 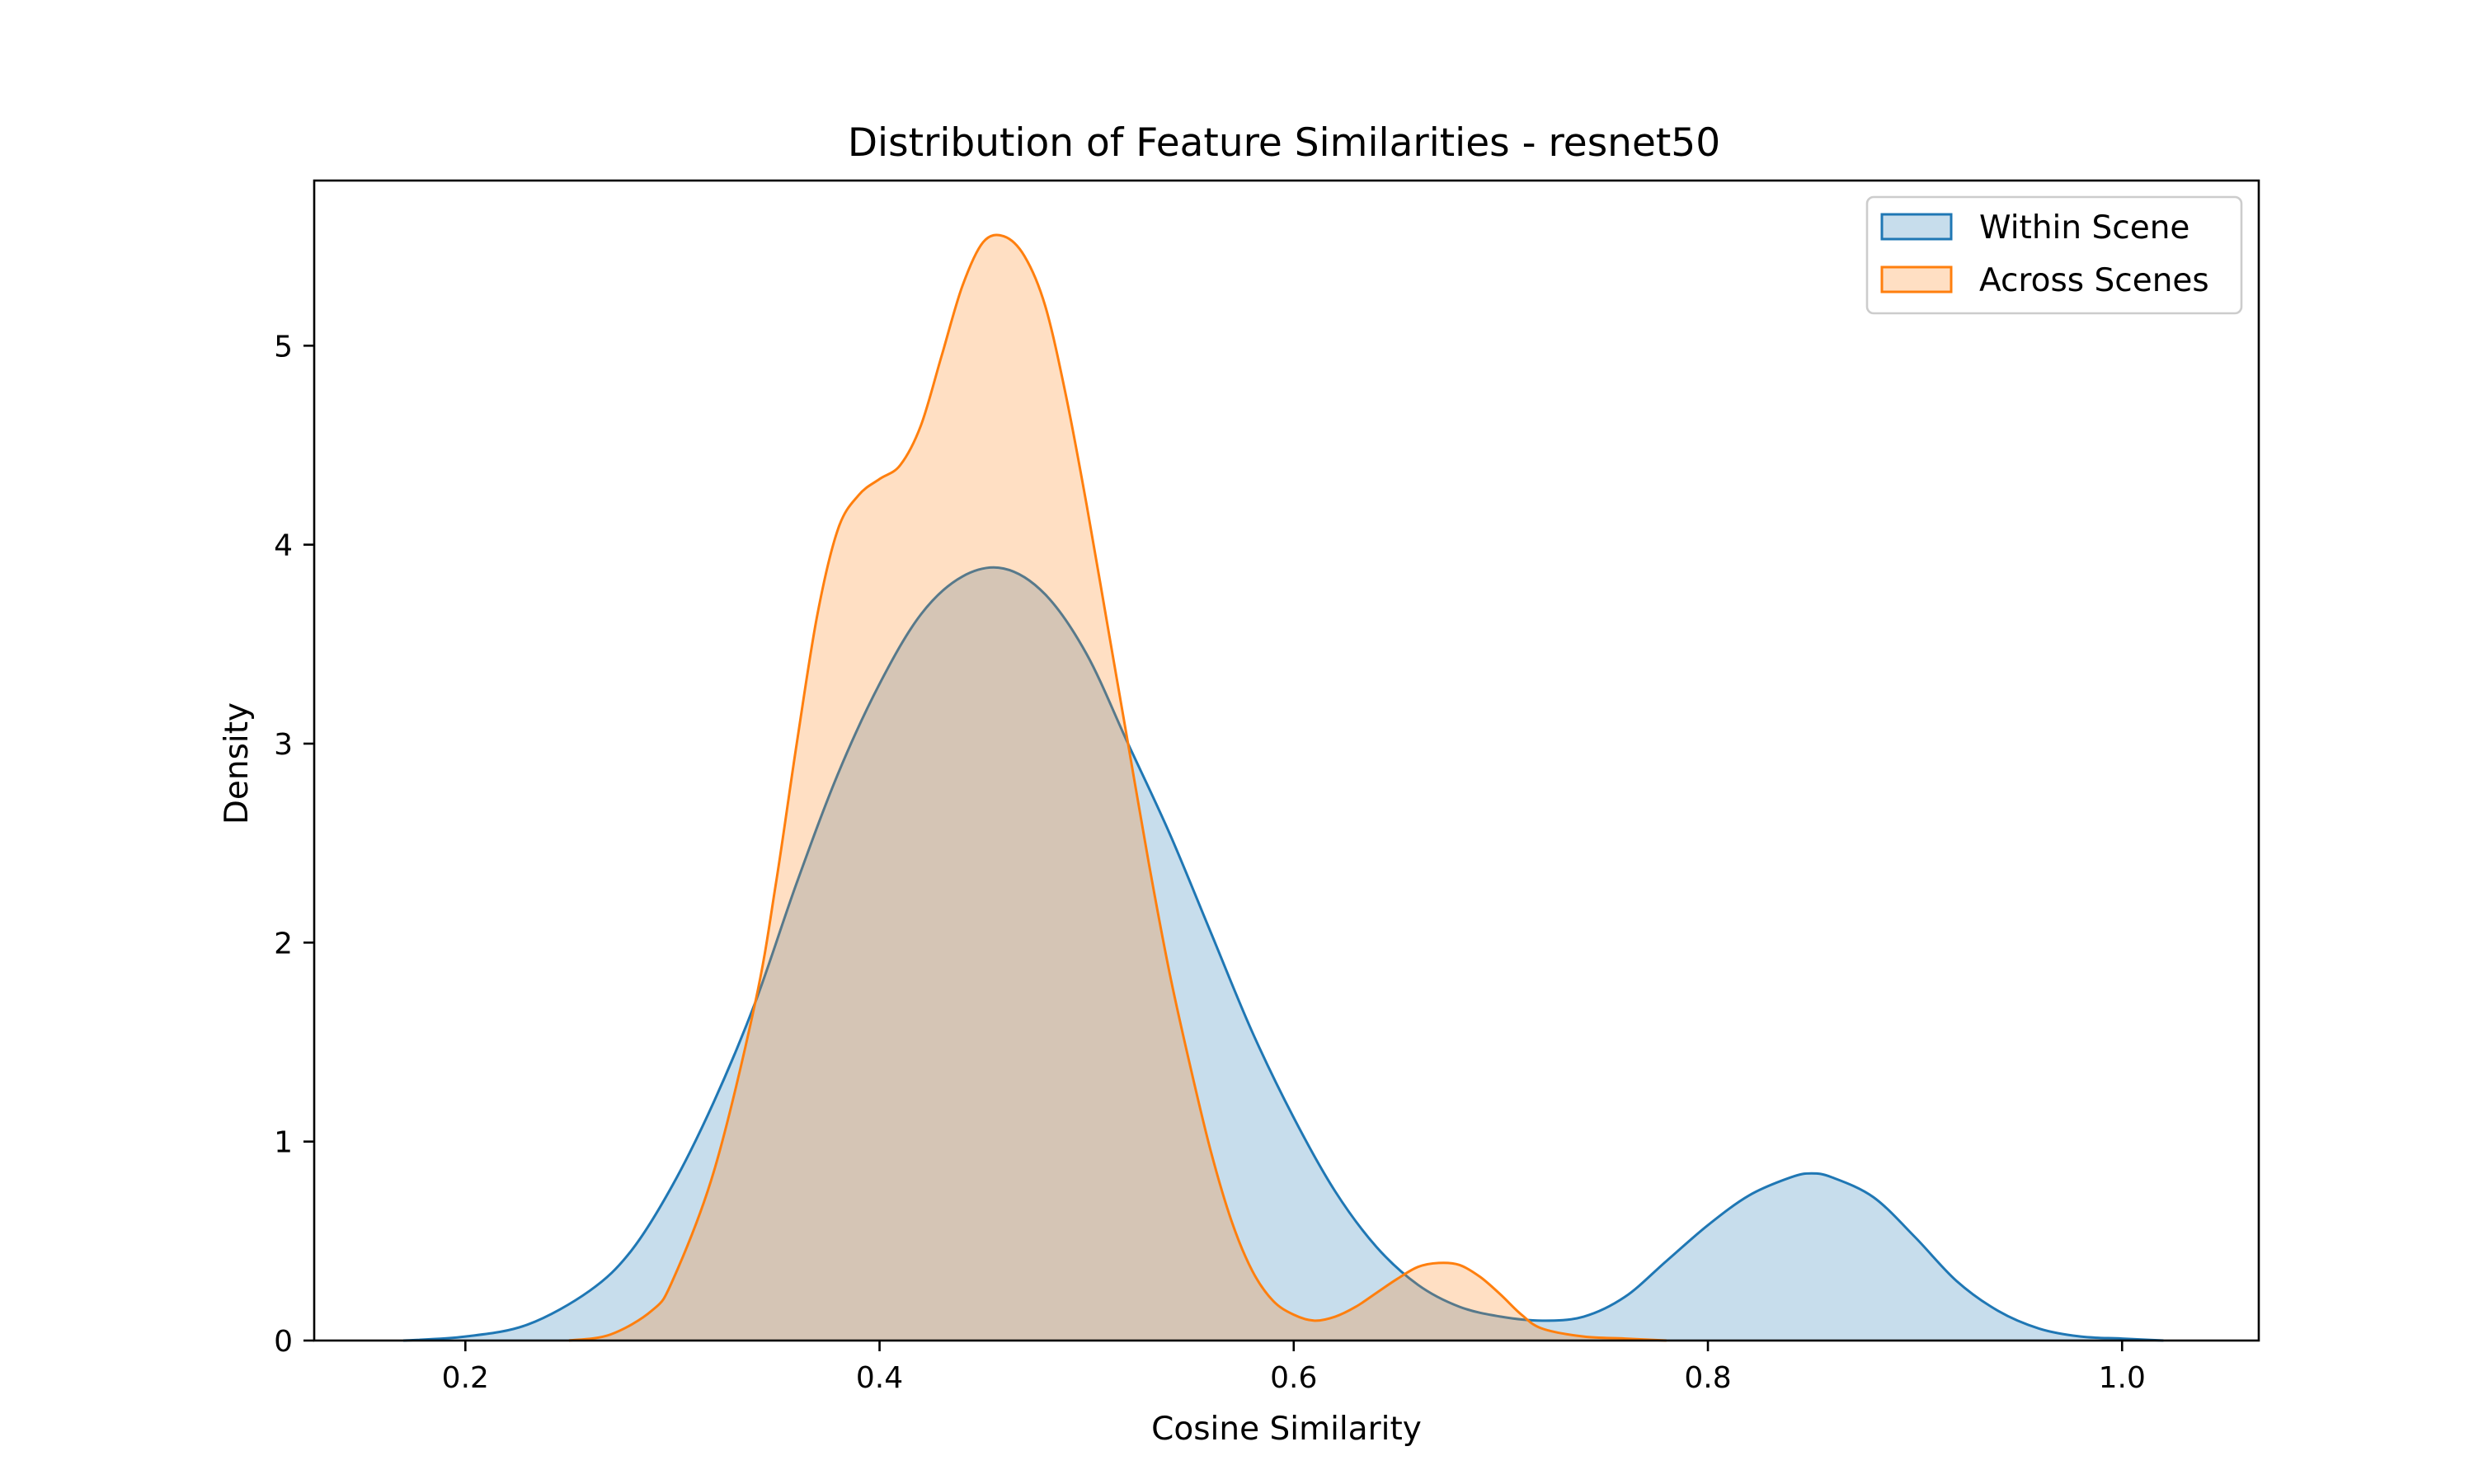 I want to click on x-axis-label: Cosine Similarity, so click(x=1286, y=1429).